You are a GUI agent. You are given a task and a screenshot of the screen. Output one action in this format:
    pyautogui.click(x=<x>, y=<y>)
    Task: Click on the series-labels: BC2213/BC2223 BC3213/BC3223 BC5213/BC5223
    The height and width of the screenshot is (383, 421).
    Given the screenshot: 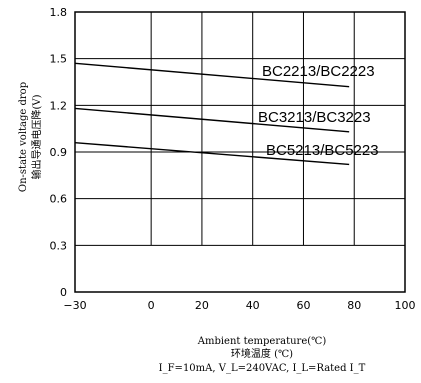 What is the action you would take?
    pyautogui.click(x=318, y=111)
    